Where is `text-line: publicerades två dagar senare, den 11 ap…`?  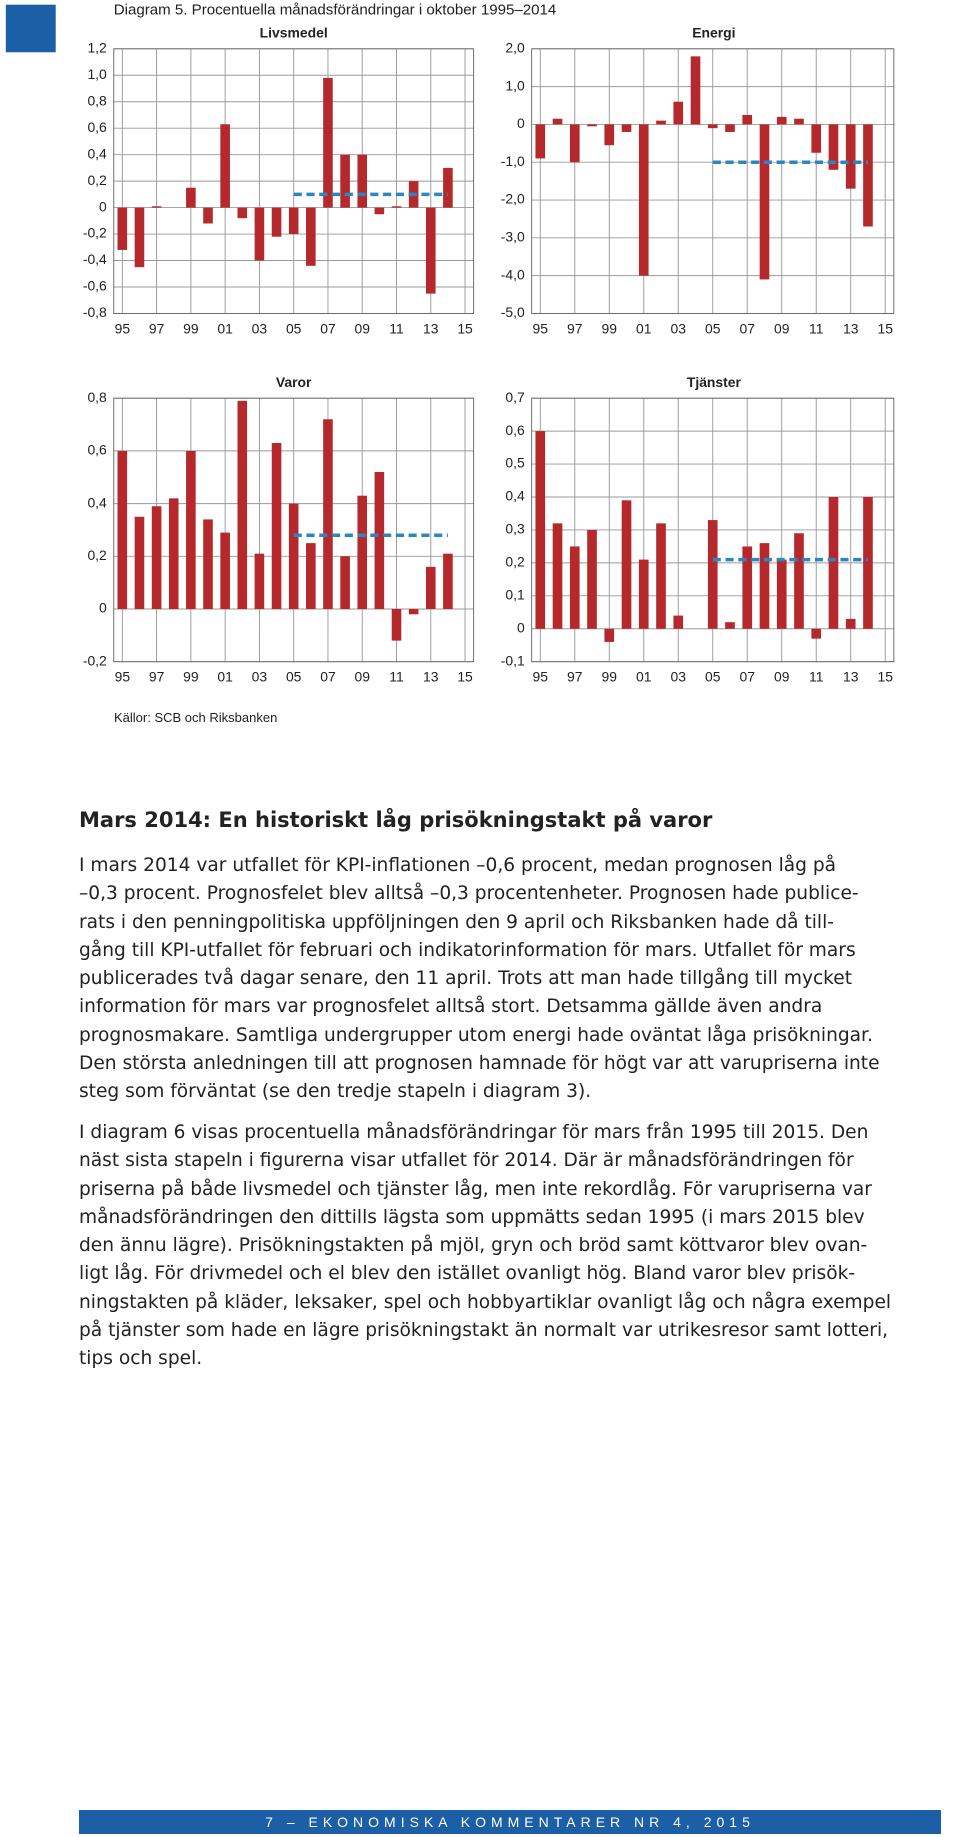 text-line: publicerades två dagar senare, den 11 ap… is located at coordinates (466, 979).